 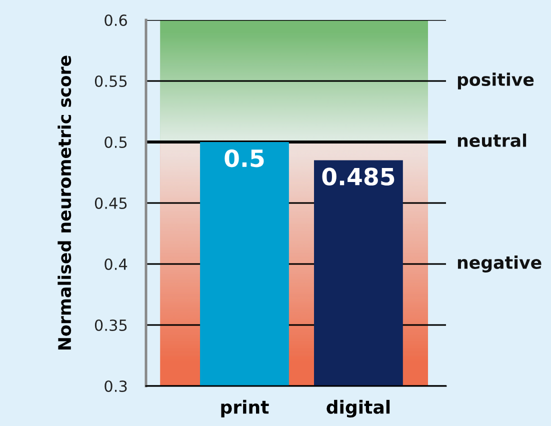 What do you see at coordinates (244, 158) in the screenshot?
I see `data-label: 0.5` at bounding box center [244, 158].